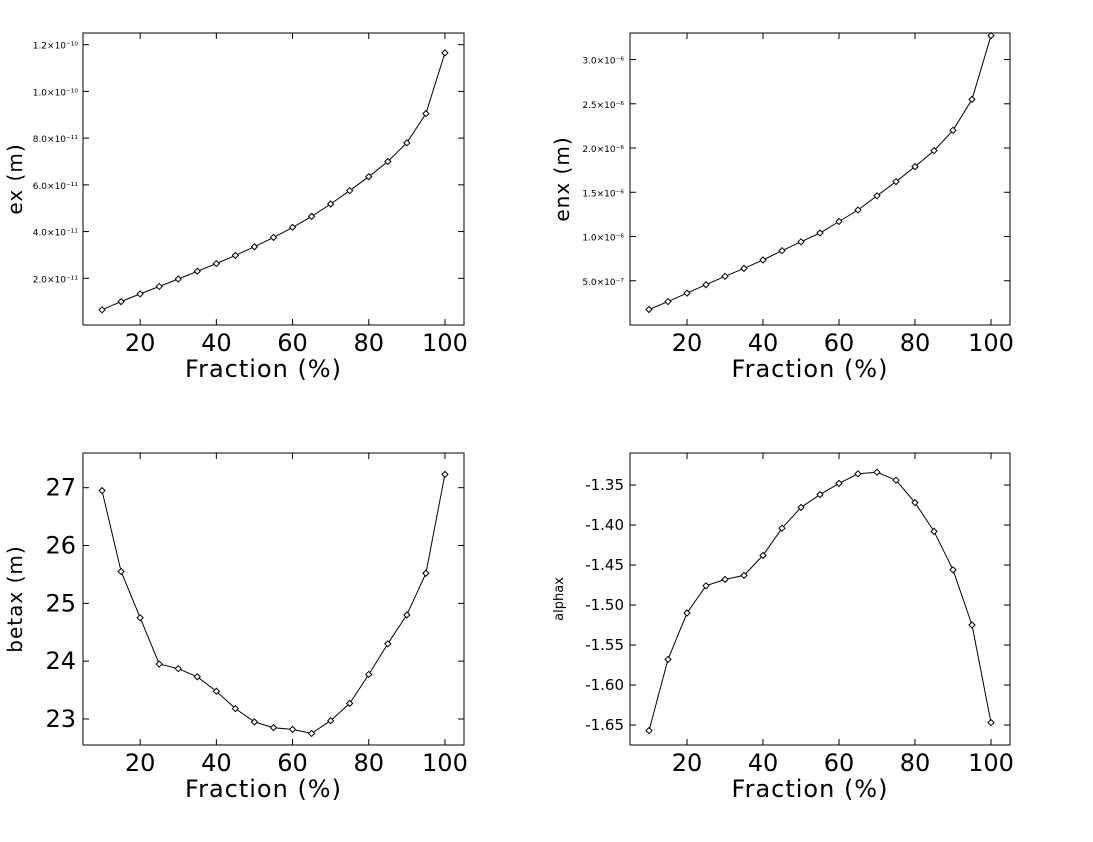 The image size is (1093, 842). Describe the element at coordinates (604, 725) in the screenshot. I see `chart-alphax-y-tick-label: -1.65` at that location.